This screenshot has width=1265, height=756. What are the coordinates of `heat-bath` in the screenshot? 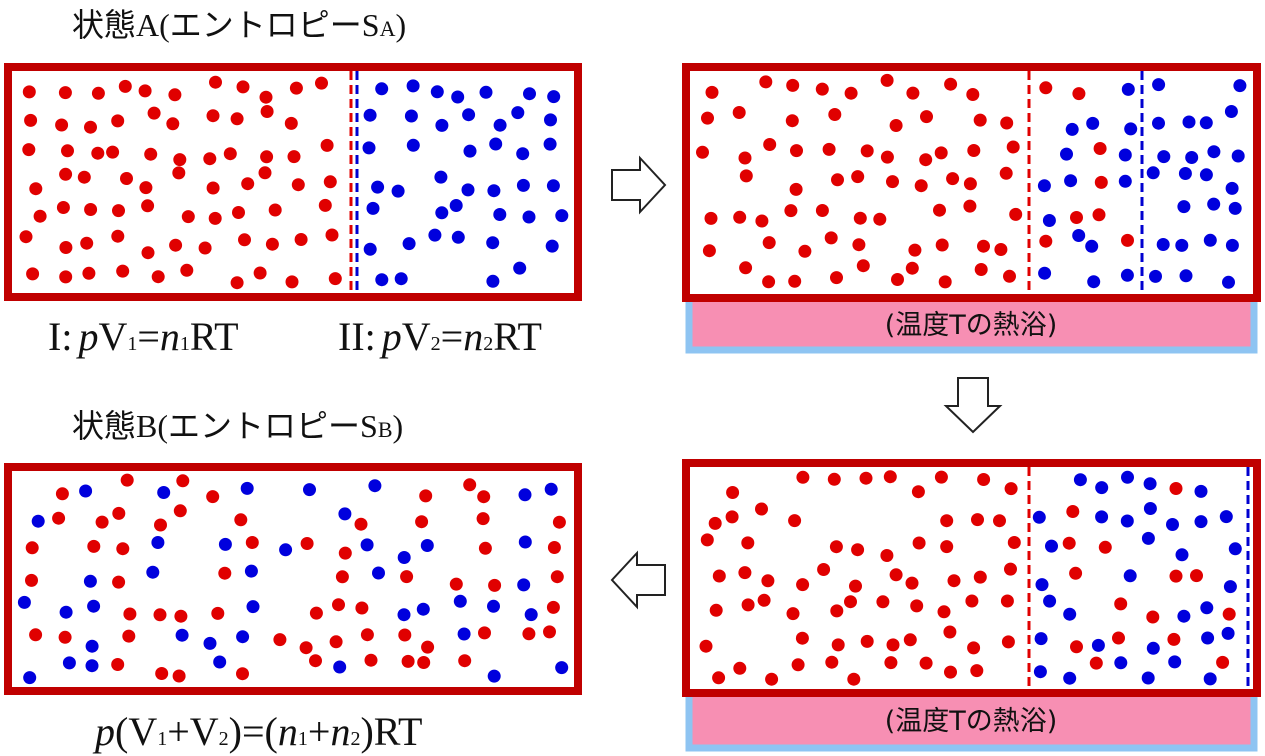 It's located at (971, 720).